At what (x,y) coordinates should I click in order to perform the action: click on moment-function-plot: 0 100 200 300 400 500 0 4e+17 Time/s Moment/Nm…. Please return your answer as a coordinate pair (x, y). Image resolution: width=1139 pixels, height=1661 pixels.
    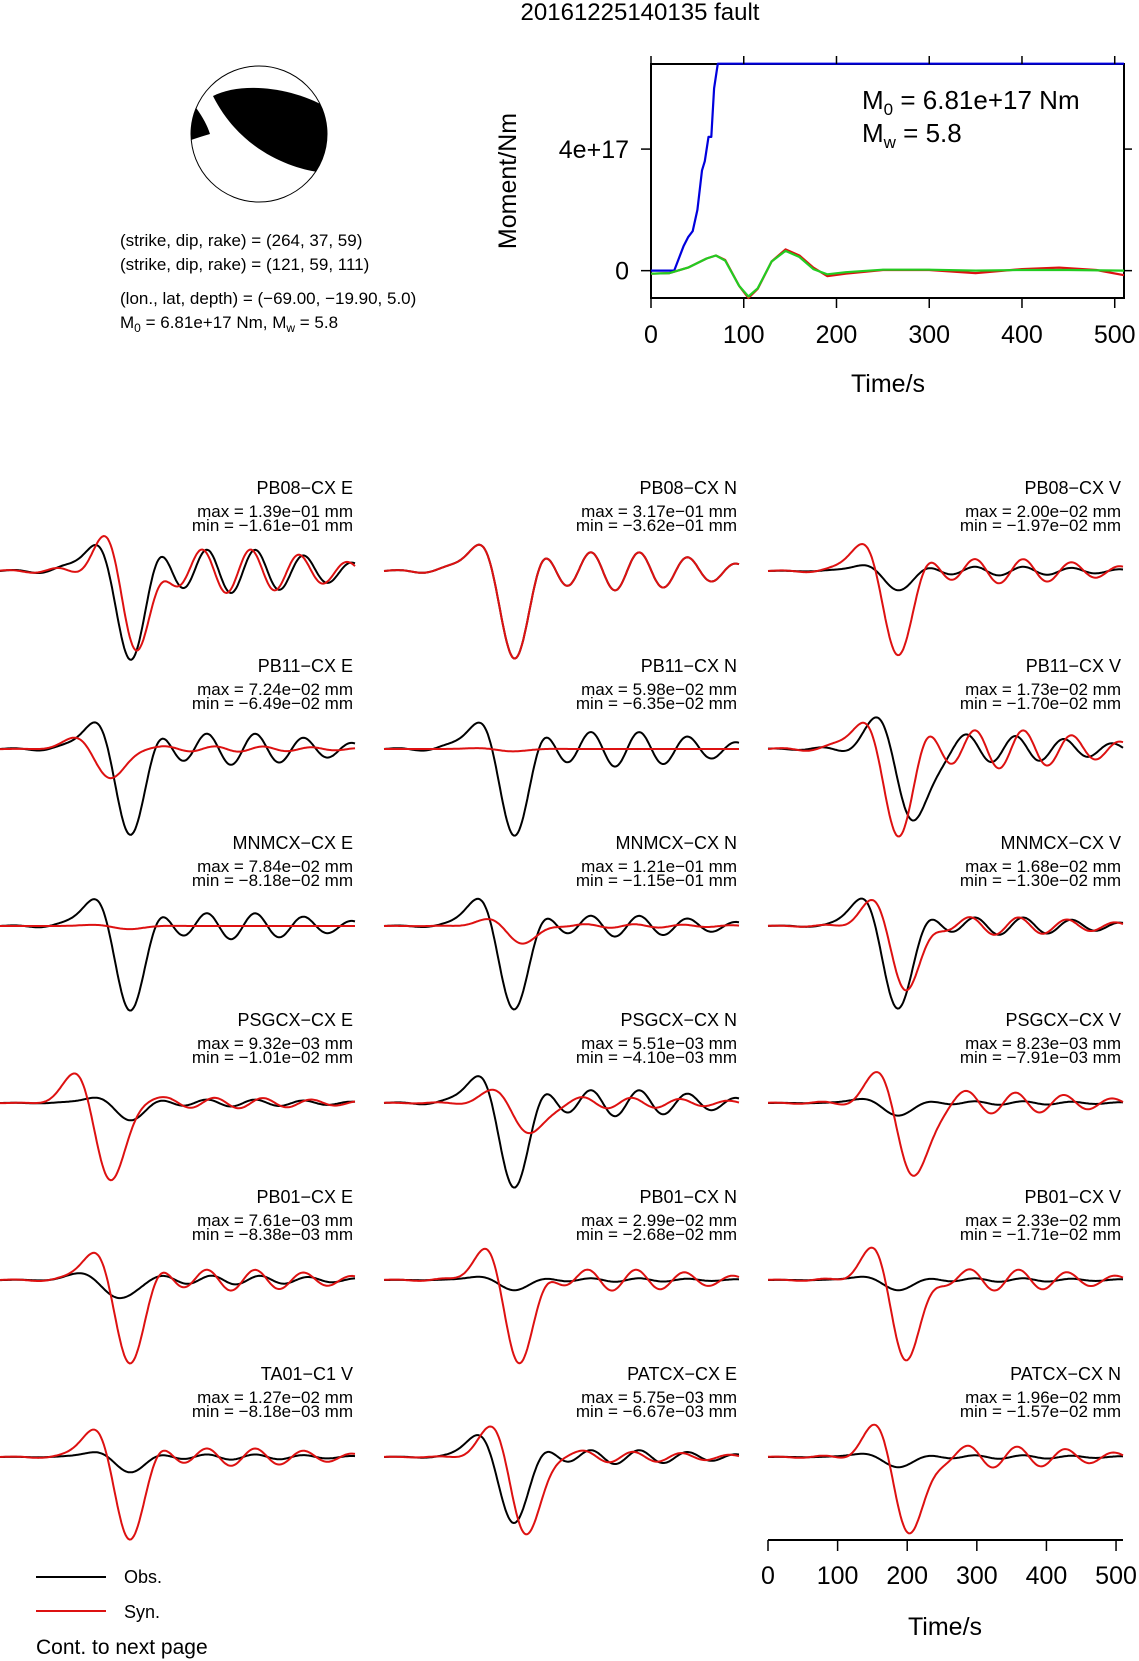
    Looking at the image, I should click on (815, 227).